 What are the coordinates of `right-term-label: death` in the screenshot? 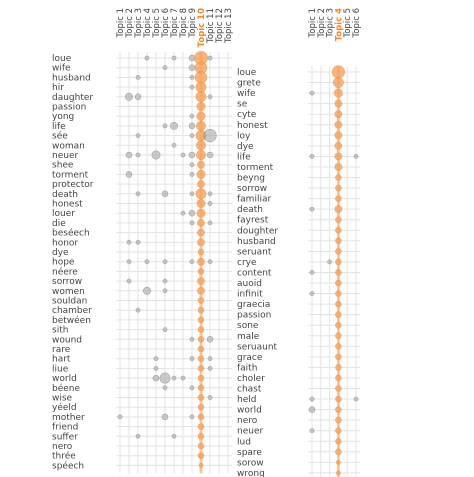 It's located at (250, 210).